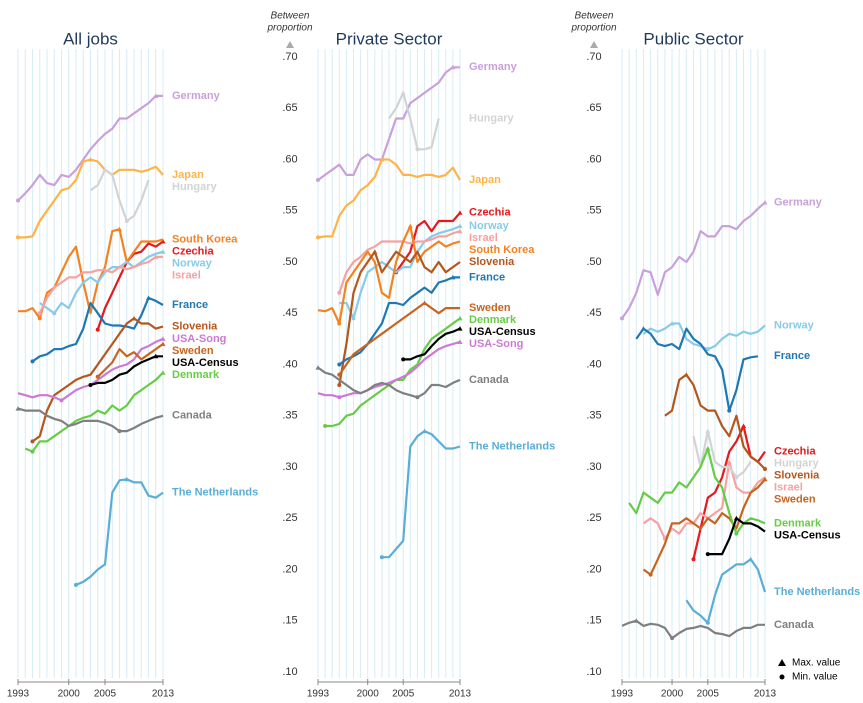  What do you see at coordinates (816, 663) in the screenshot?
I see `legend-max-label: Max. value` at bounding box center [816, 663].